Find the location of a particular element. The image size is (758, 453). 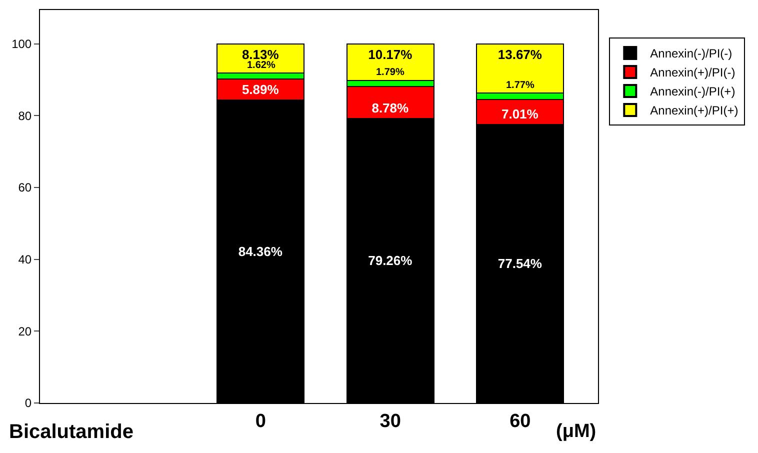

text: (μM) is located at coordinates (576, 431).